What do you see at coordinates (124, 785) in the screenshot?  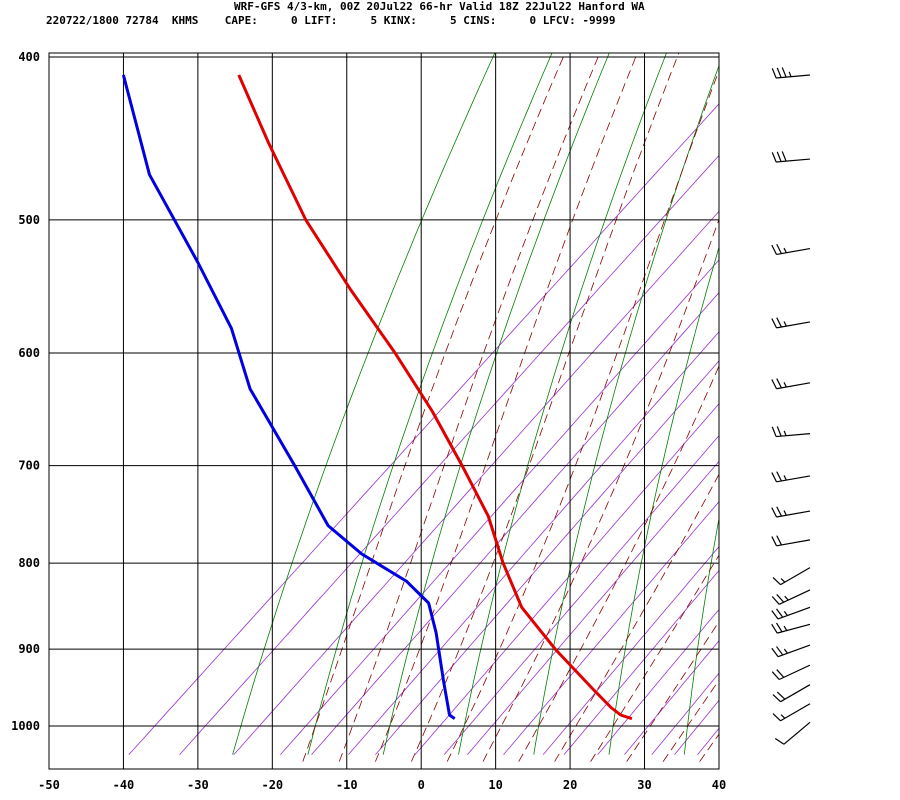 I see `x-tick-label: -40` at bounding box center [124, 785].